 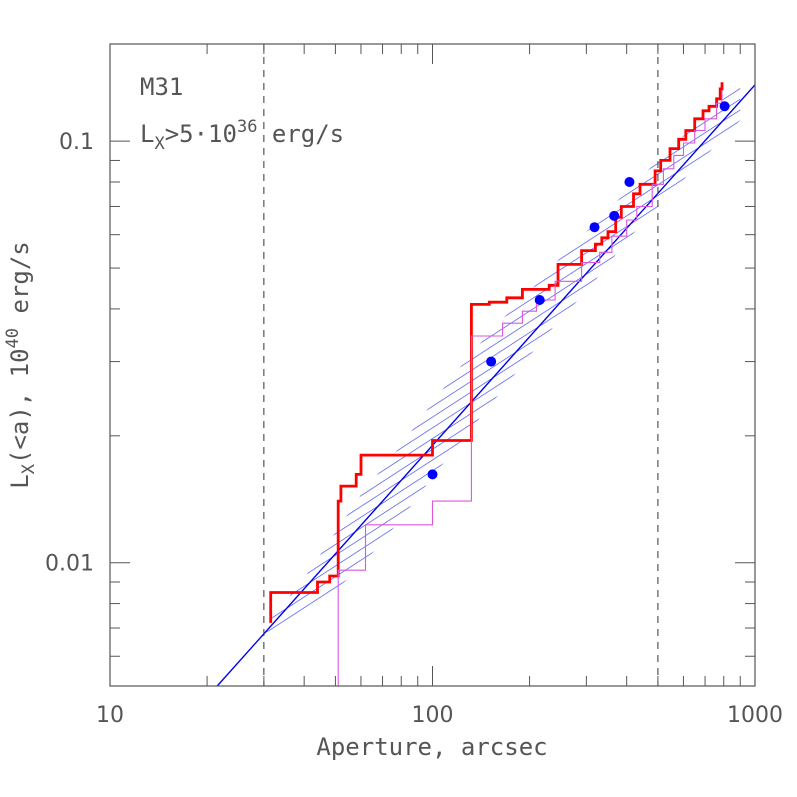 I want to click on y-axis-label: LX(<a), 1040 erg/s, so click(x=21, y=364).